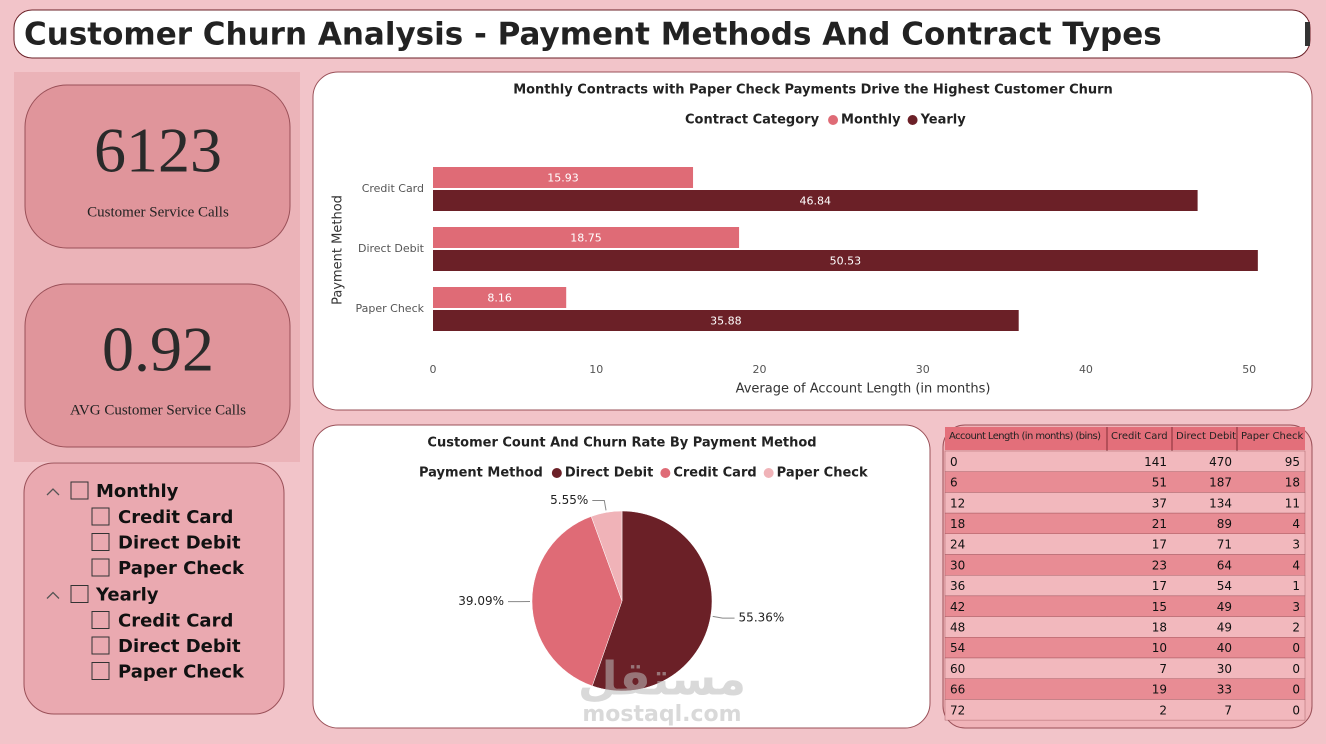  I want to click on leader-line, so click(723, 617).